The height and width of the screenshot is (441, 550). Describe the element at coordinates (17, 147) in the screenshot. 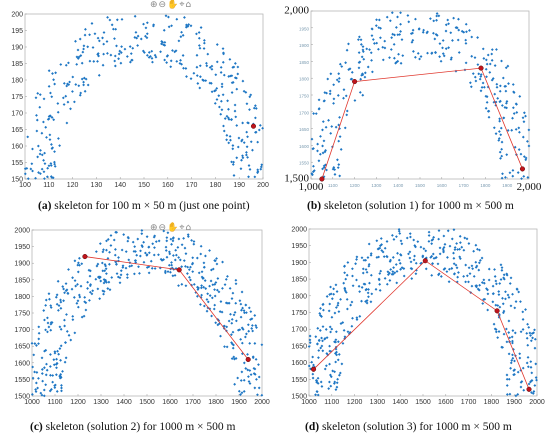

I see `y-tick-label: 160` at that location.